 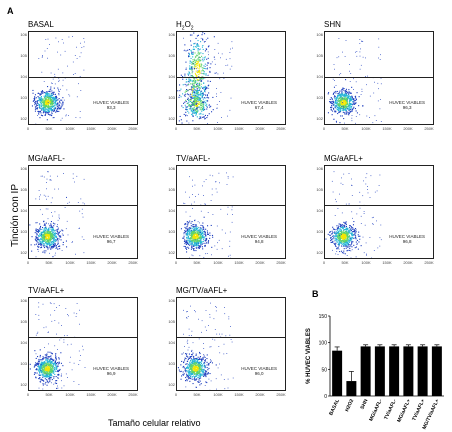 I want to click on flow-panel-title: SHN, so click(x=332, y=24).